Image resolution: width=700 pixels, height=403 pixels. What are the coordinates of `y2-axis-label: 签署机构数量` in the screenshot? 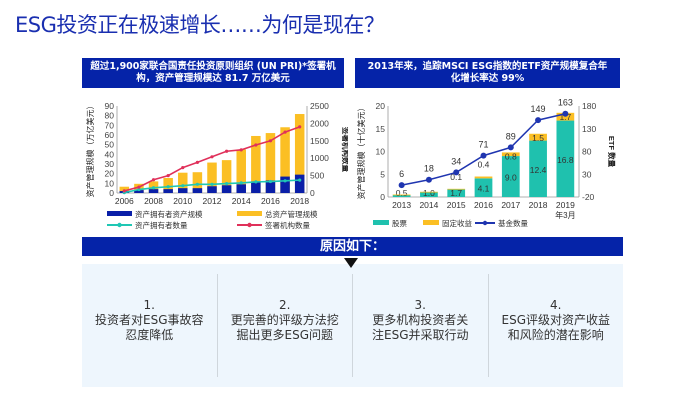 It's located at (344, 149).